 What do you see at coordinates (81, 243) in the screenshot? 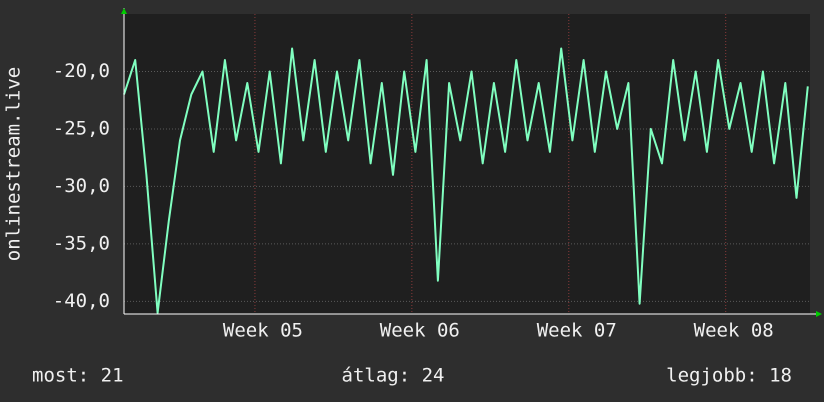
I see `y-tick-label: -35,0` at bounding box center [81, 243].